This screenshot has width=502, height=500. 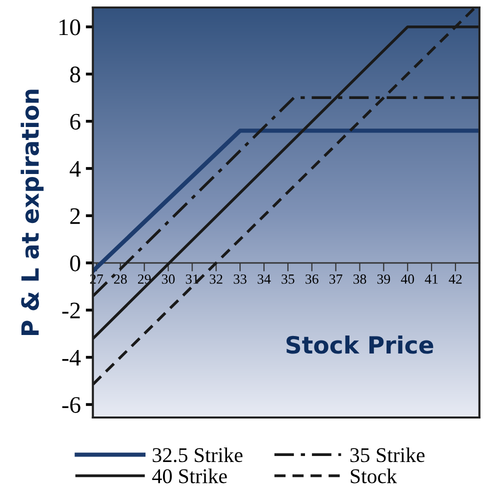 What do you see at coordinates (288, 279) in the screenshot?
I see `x-tick-label: 35` at bounding box center [288, 279].